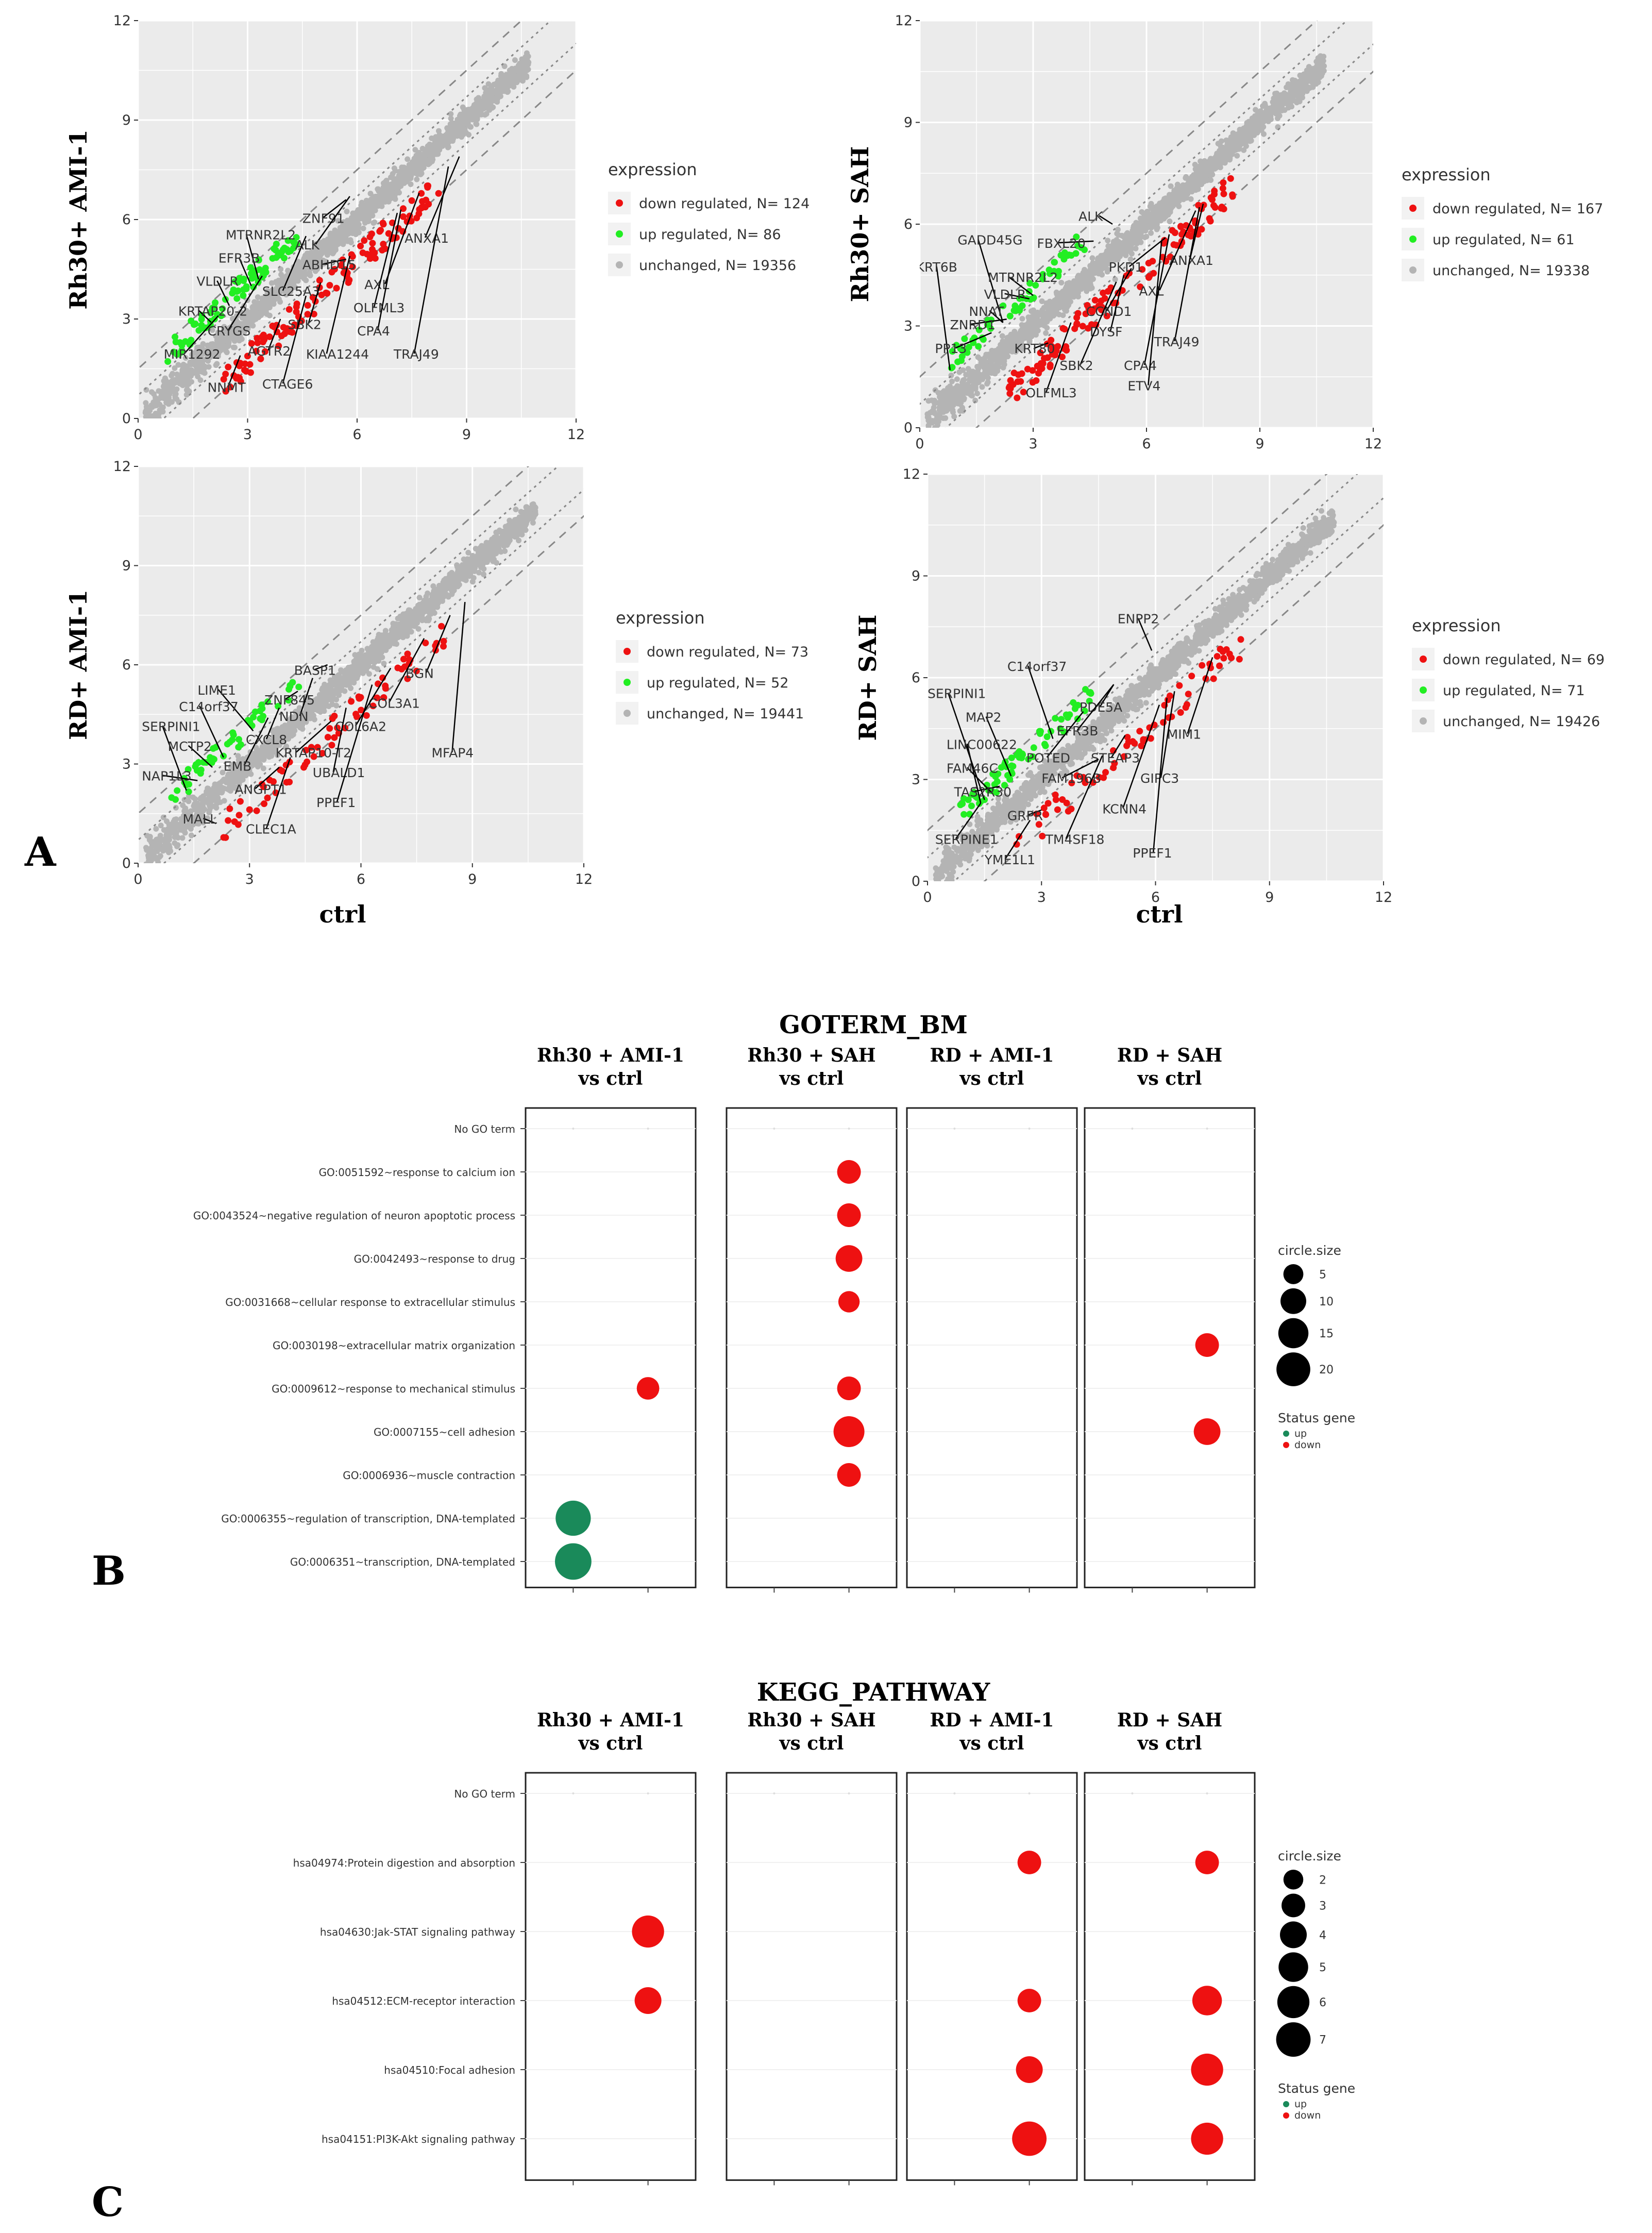 This screenshot has height=2233, width=1652. I want to click on scatter1-ytick-label: 0, so click(126, 419).